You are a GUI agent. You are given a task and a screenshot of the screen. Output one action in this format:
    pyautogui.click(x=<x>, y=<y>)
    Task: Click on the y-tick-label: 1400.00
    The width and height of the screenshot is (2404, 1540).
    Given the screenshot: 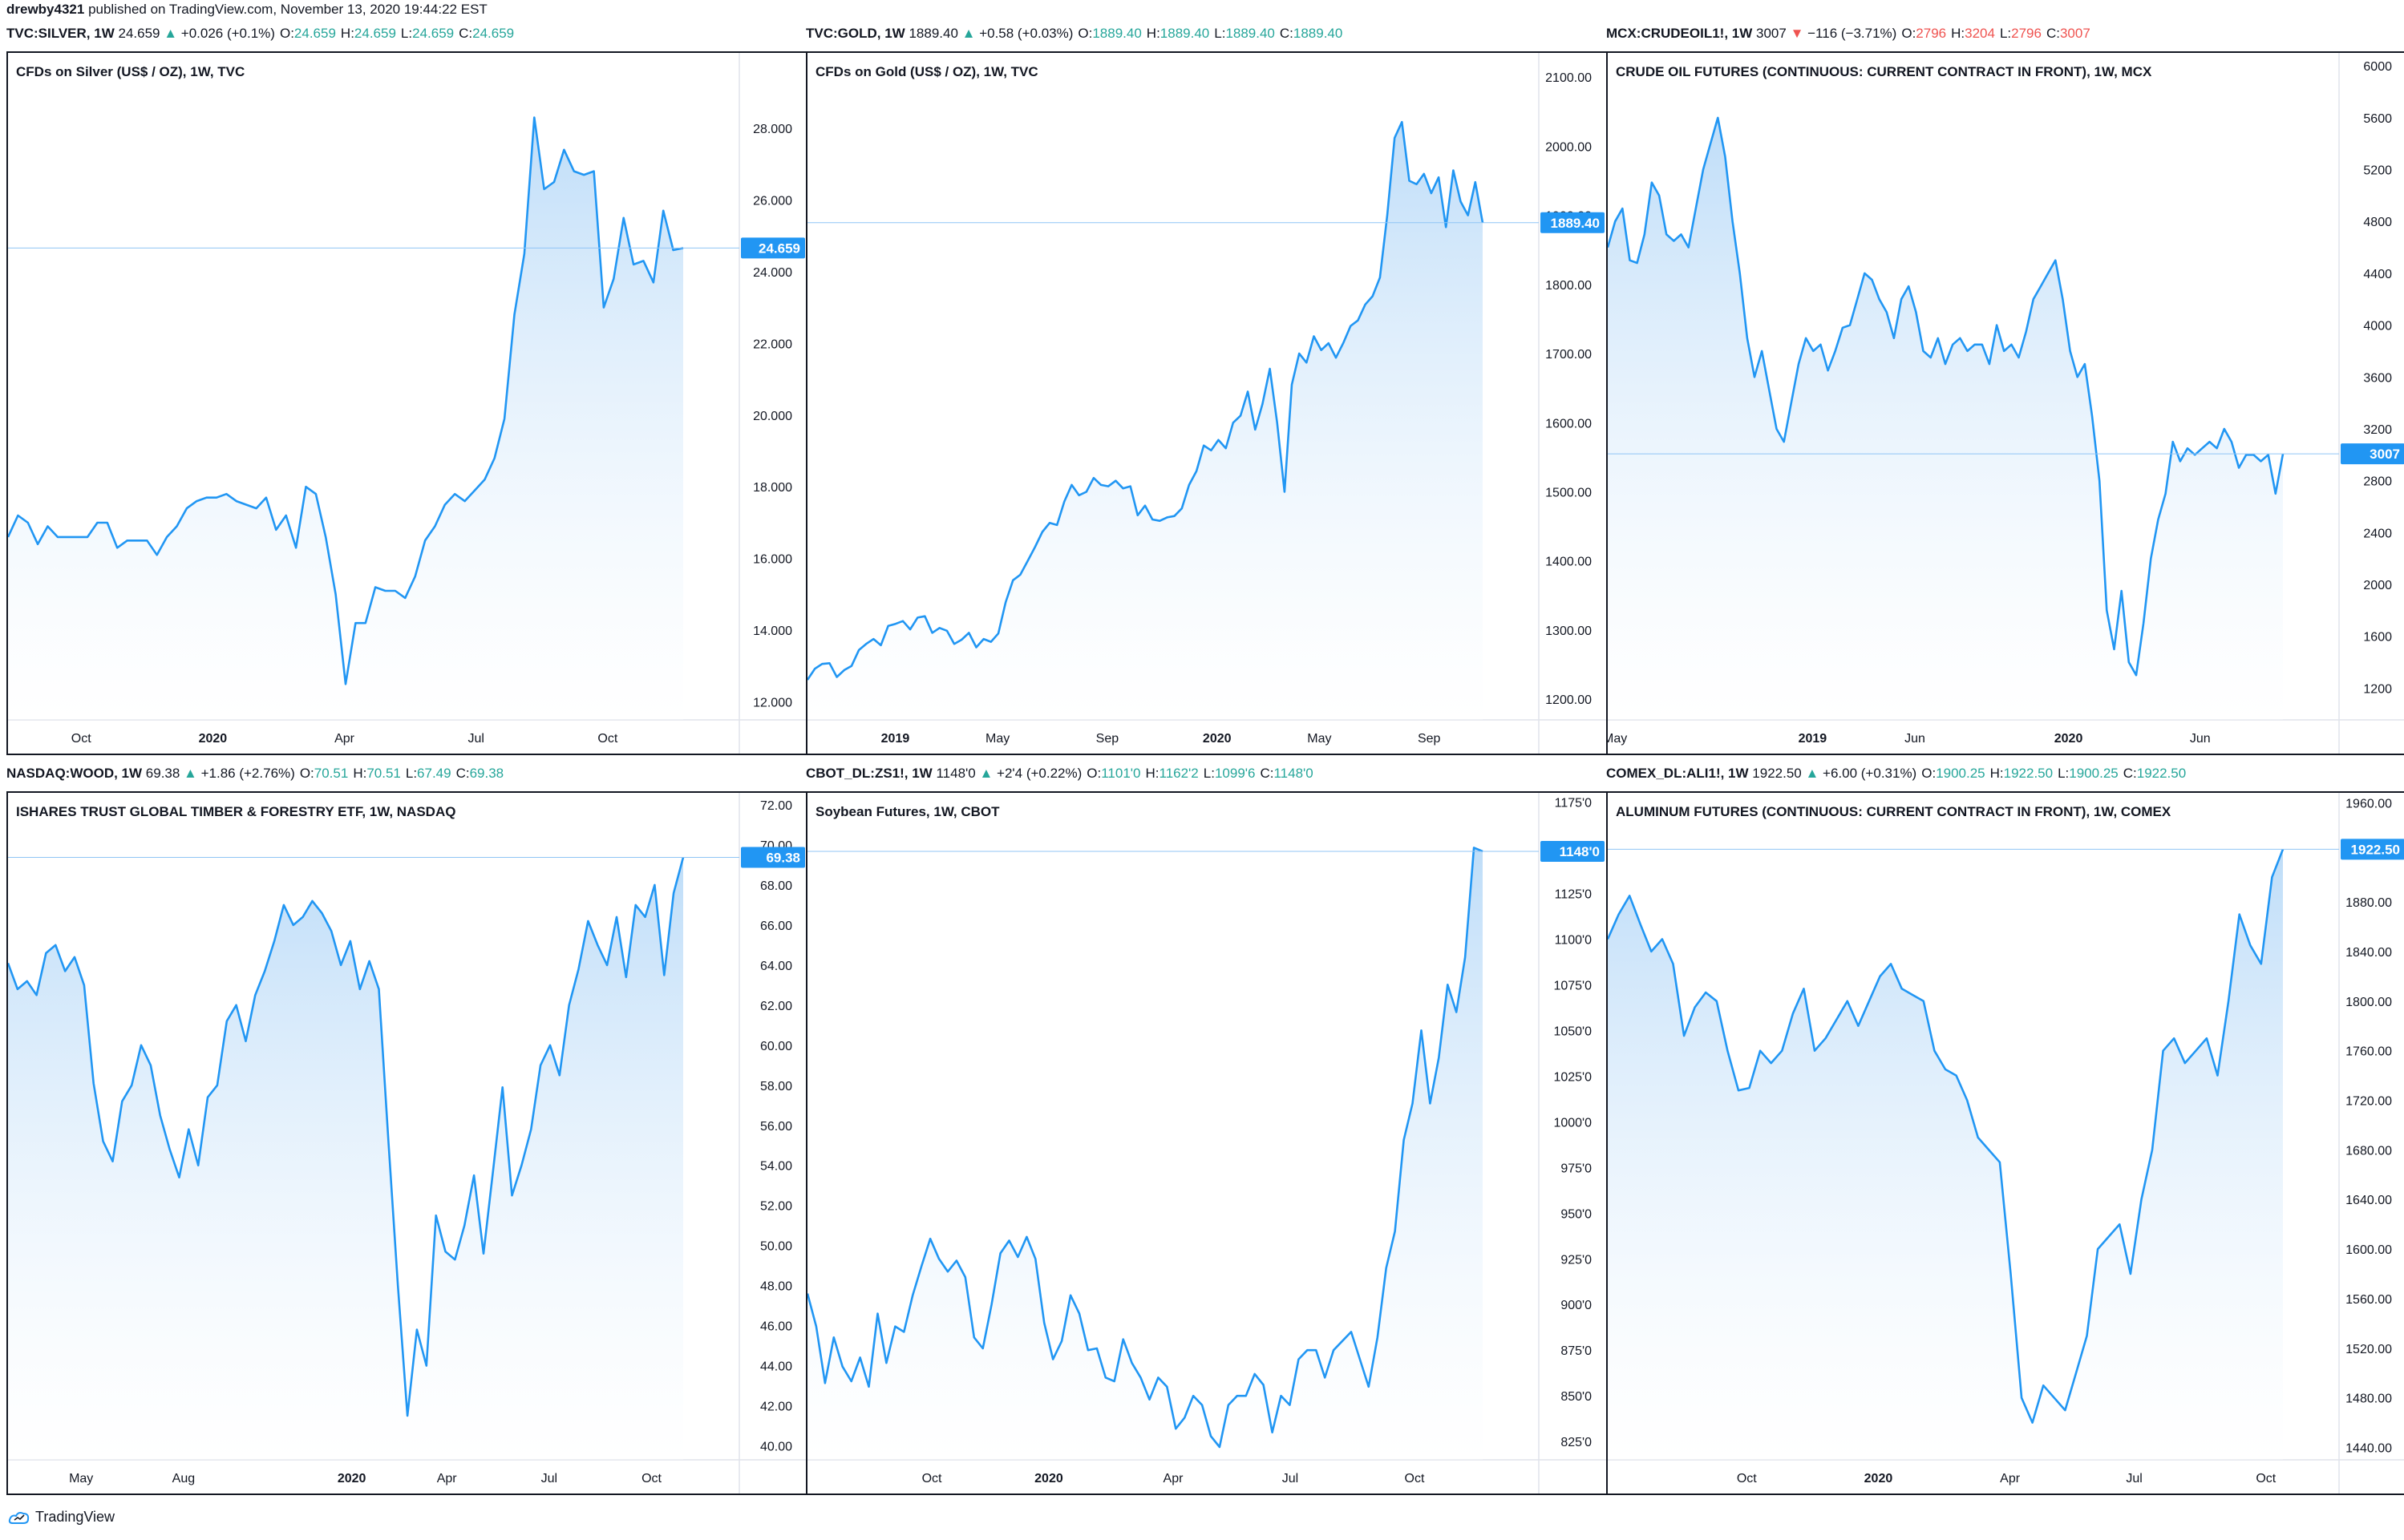 What is the action you would take?
    pyautogui.click(x=1568, y=563)
    